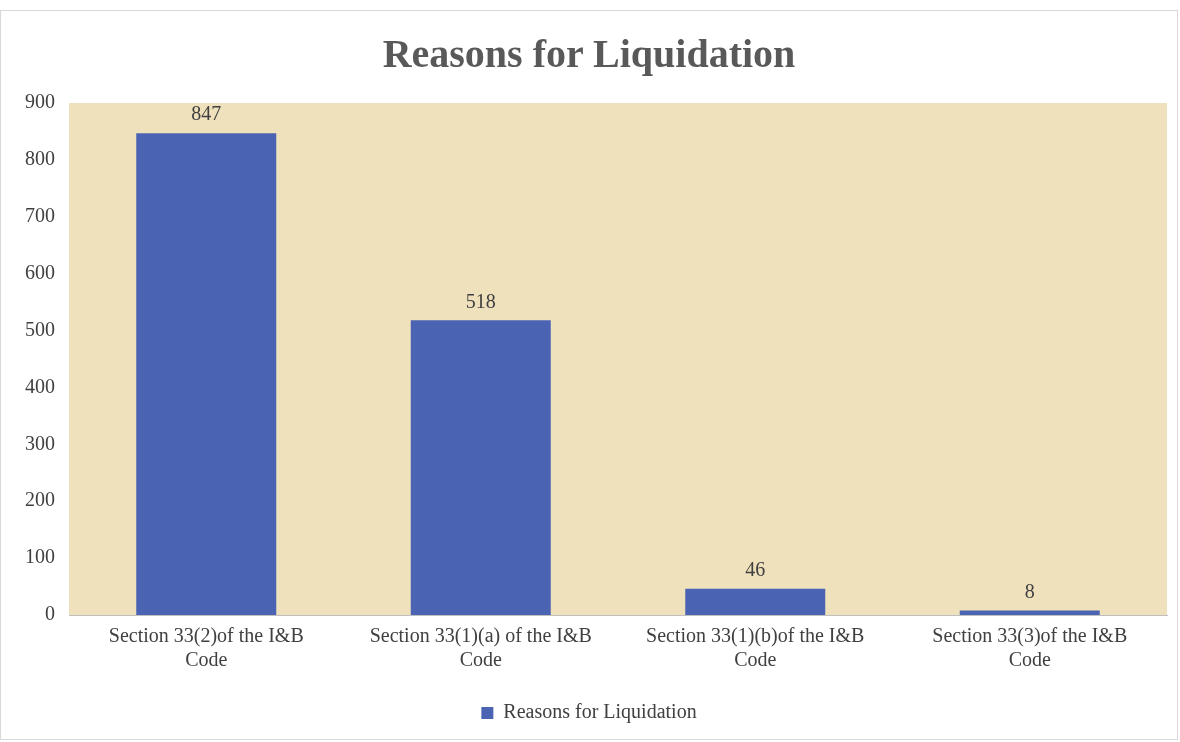  Describe the element at coordinates (50, 613) in the screenshot. I see `y-tick-label: 0` at that location.